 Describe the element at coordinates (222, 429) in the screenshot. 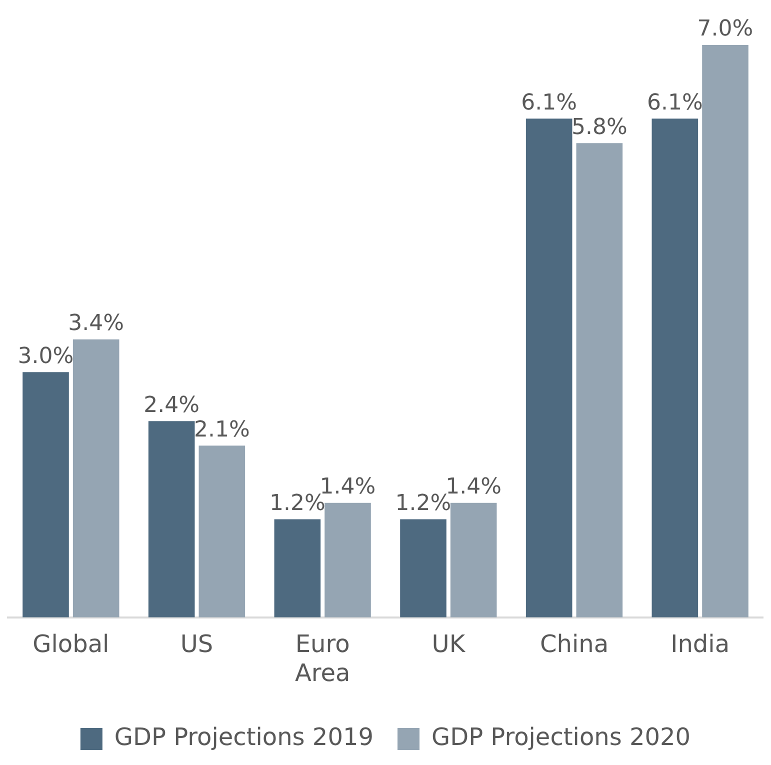

I see `data-label: 2.1%` at that location.